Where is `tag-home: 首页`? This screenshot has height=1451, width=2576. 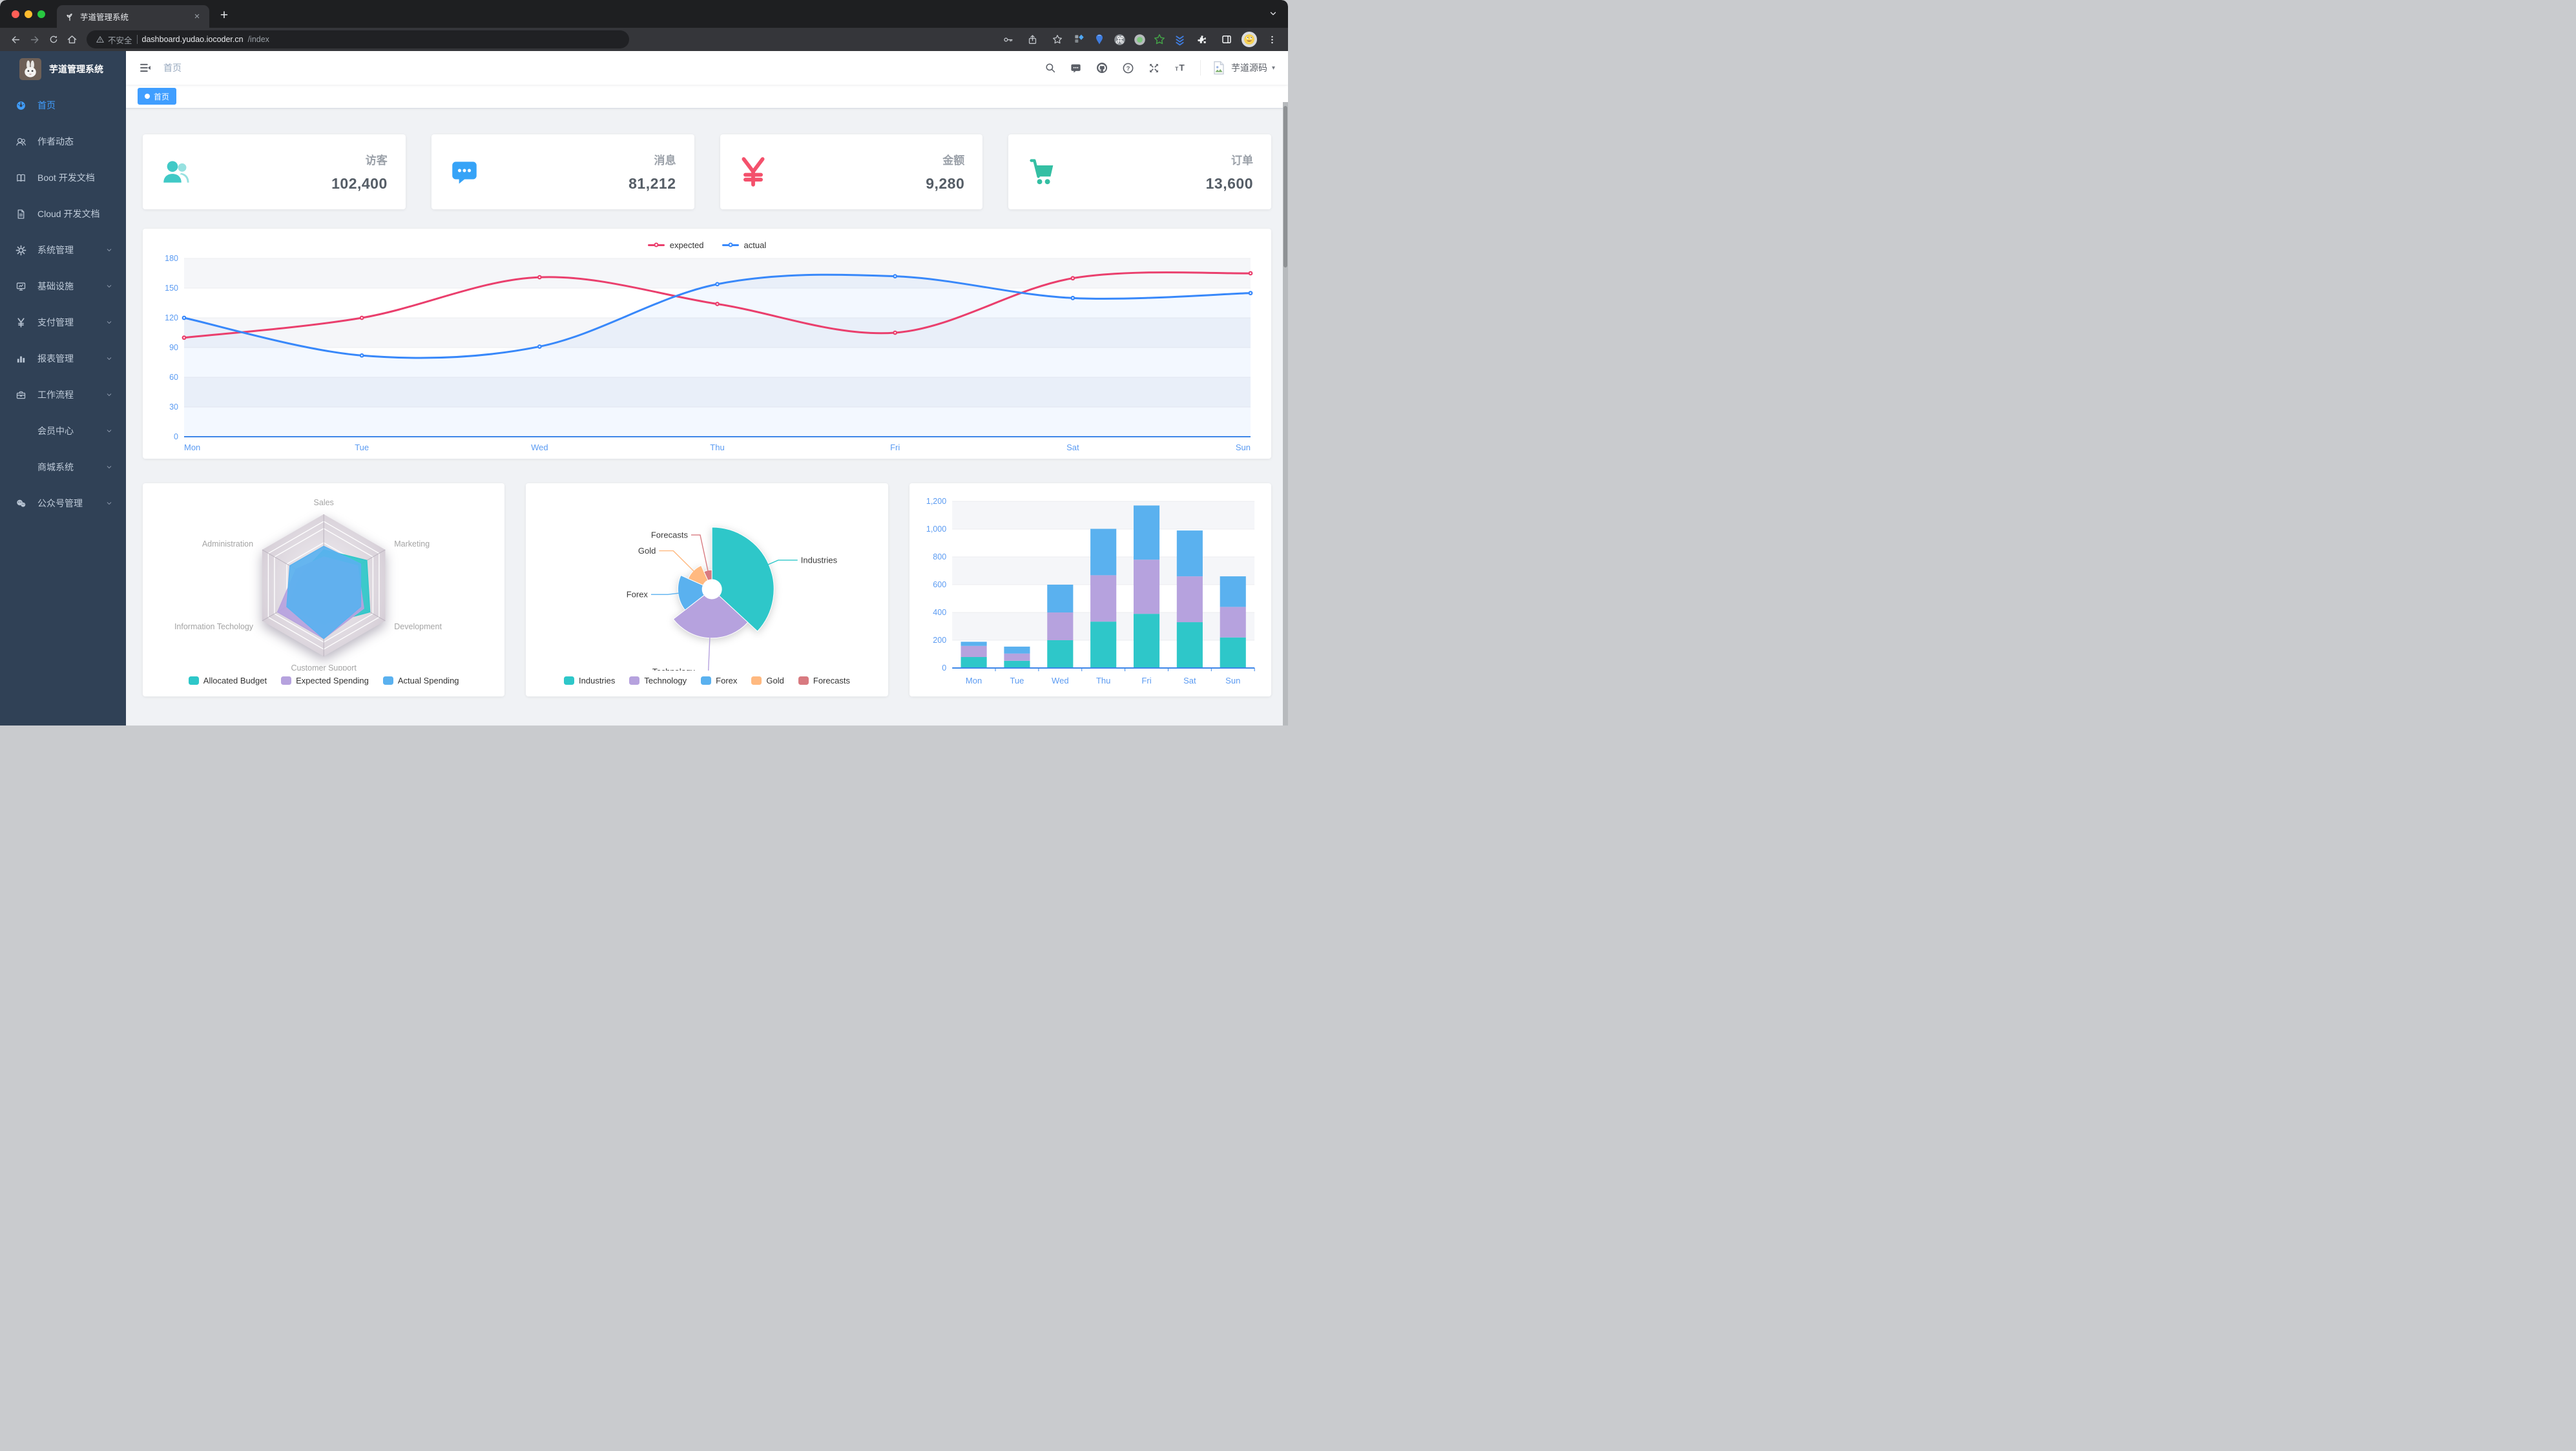 tag-home: 首页 is located at coordinates (157, 96).